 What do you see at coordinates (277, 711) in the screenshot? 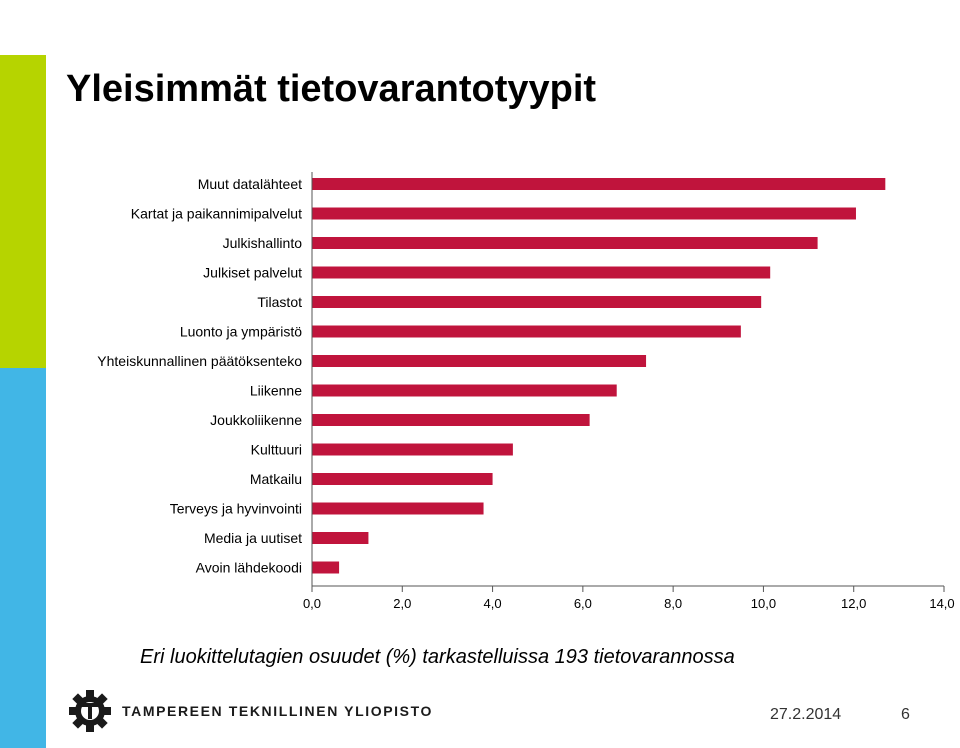
I see `logo-text: TAMPEREEN TEKNILLINEN YLIOPISTO` at bounding box center [277, 711].